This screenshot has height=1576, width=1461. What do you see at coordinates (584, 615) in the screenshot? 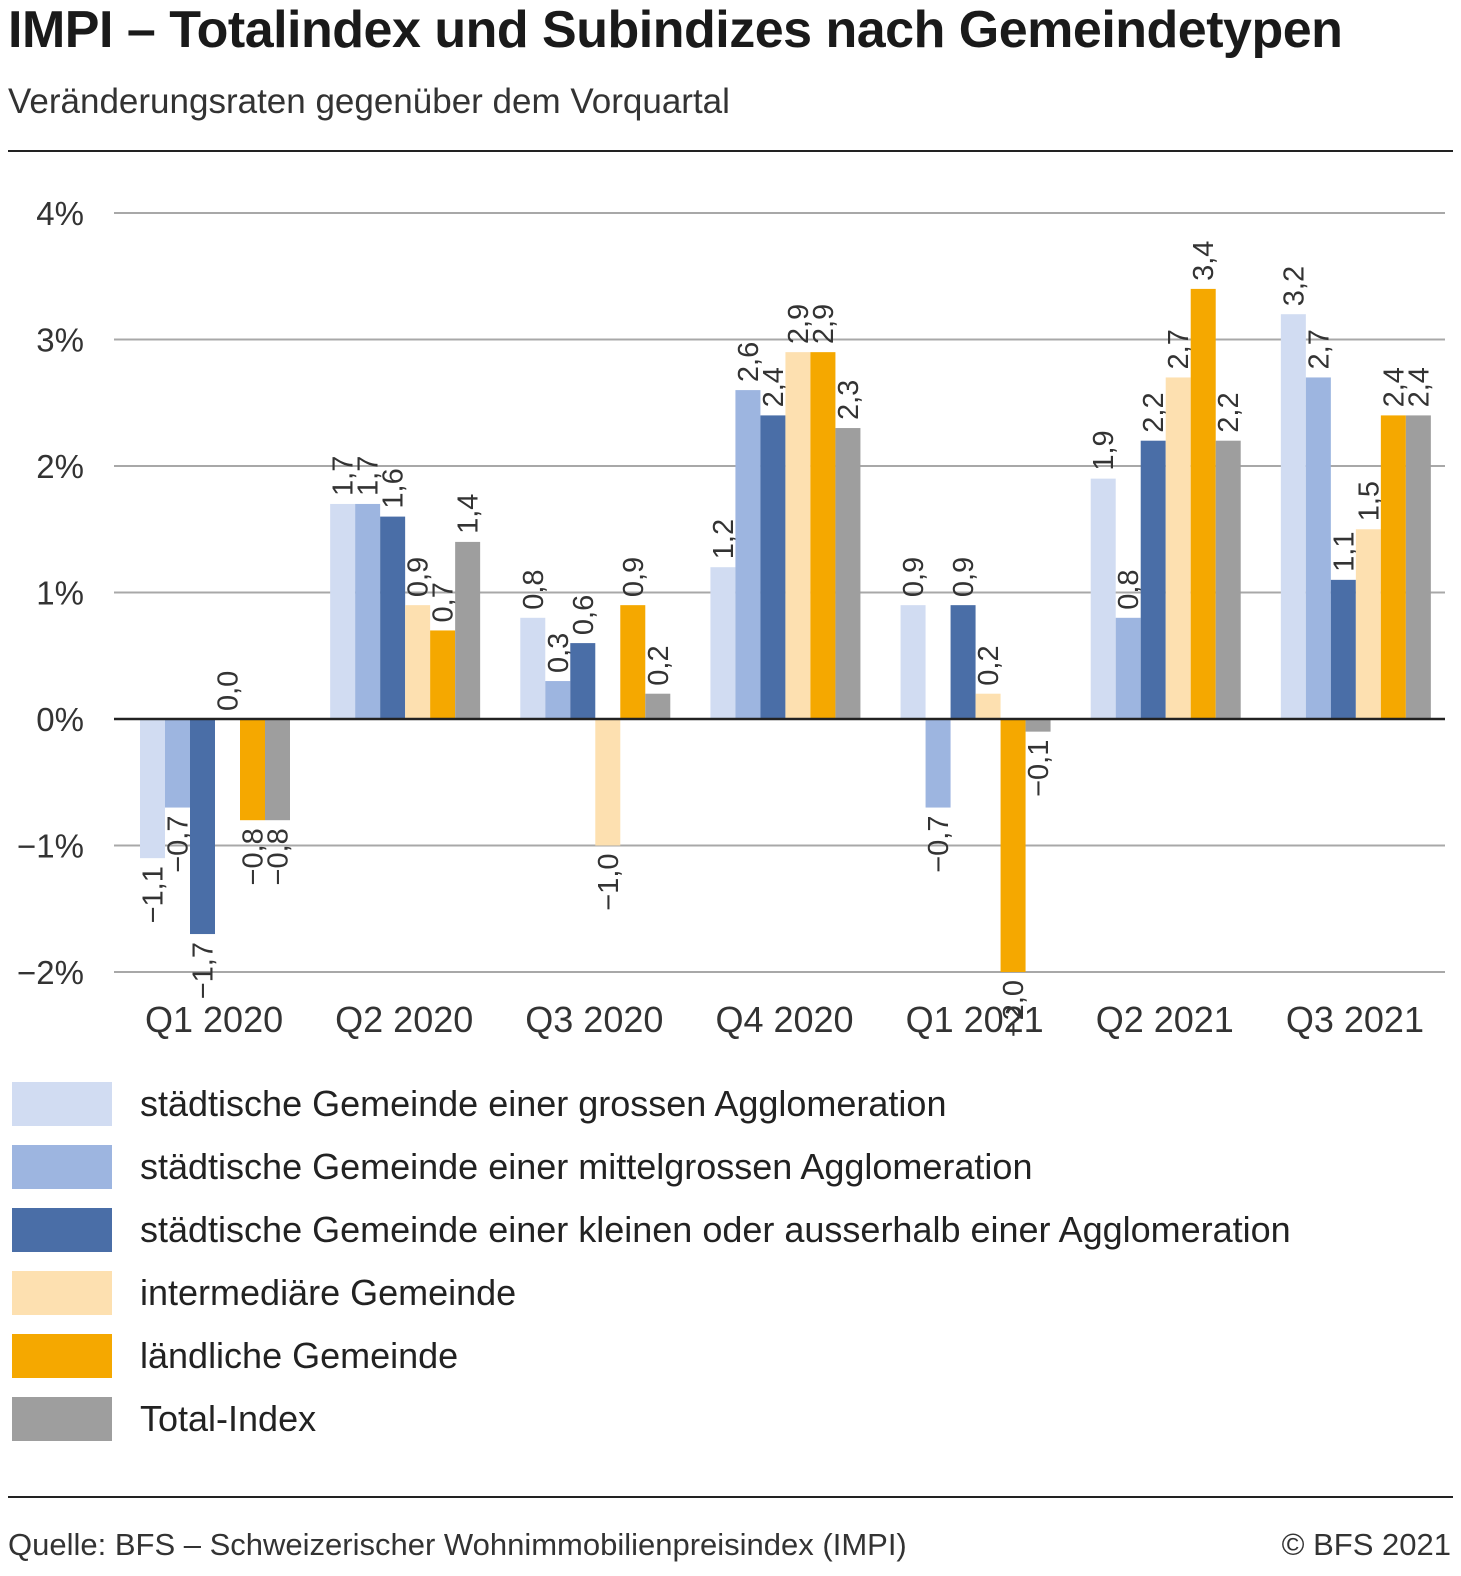
I see `data-label: 0,6` at bounding box center [584, 615].